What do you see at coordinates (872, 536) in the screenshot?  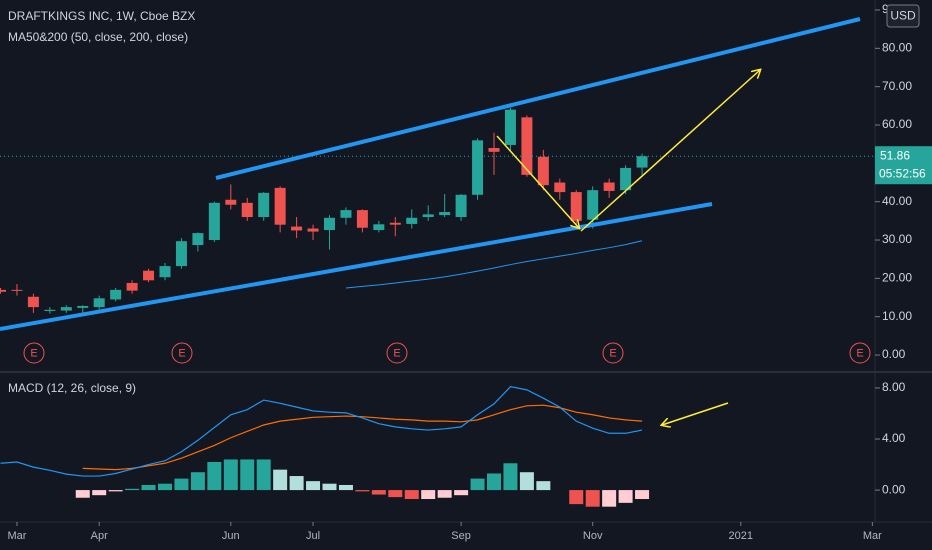 I see `x-tick-label: Mar` at bounding box center [872, 536].